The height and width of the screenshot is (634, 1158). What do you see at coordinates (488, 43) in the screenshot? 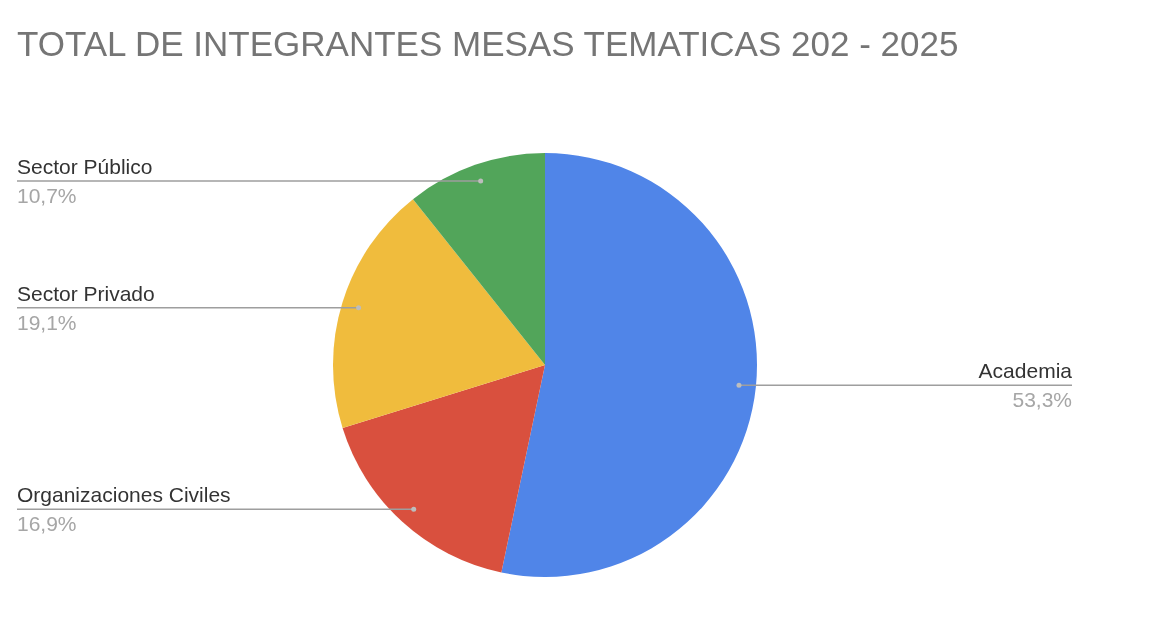
I see `chart-title: TOTAL DE INTEGRANTES MESAS TEMATICAS 202 - 2025` at bounding box center [488, 43].